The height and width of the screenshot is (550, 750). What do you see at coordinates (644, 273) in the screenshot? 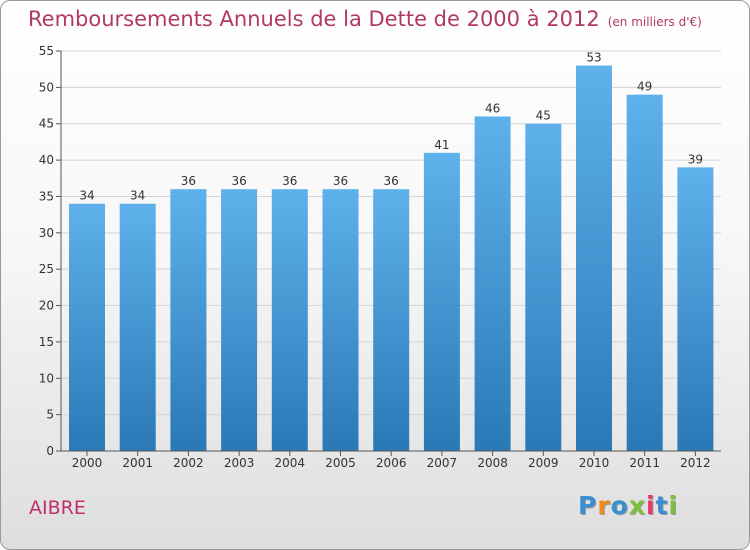
I see `bar-2011` at bounding box center [644, 273].